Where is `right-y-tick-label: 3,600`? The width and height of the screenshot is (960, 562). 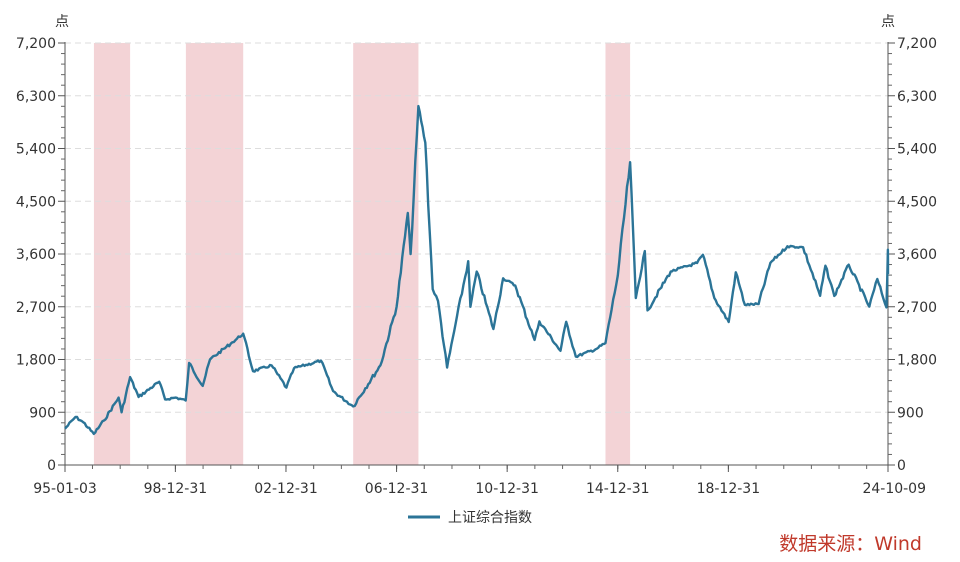
right-y-tick-label: 3,600 is located at coordinates (917, 255).